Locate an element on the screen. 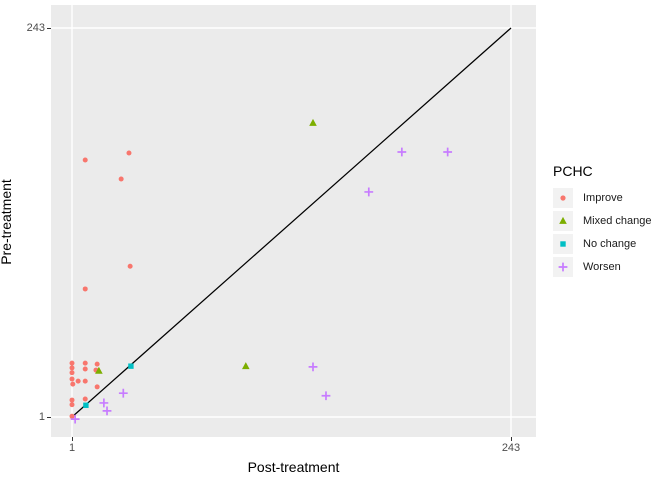 This screenshot has width=672, height=480. legend-title: PCHC is located at coordinates (573, 171).